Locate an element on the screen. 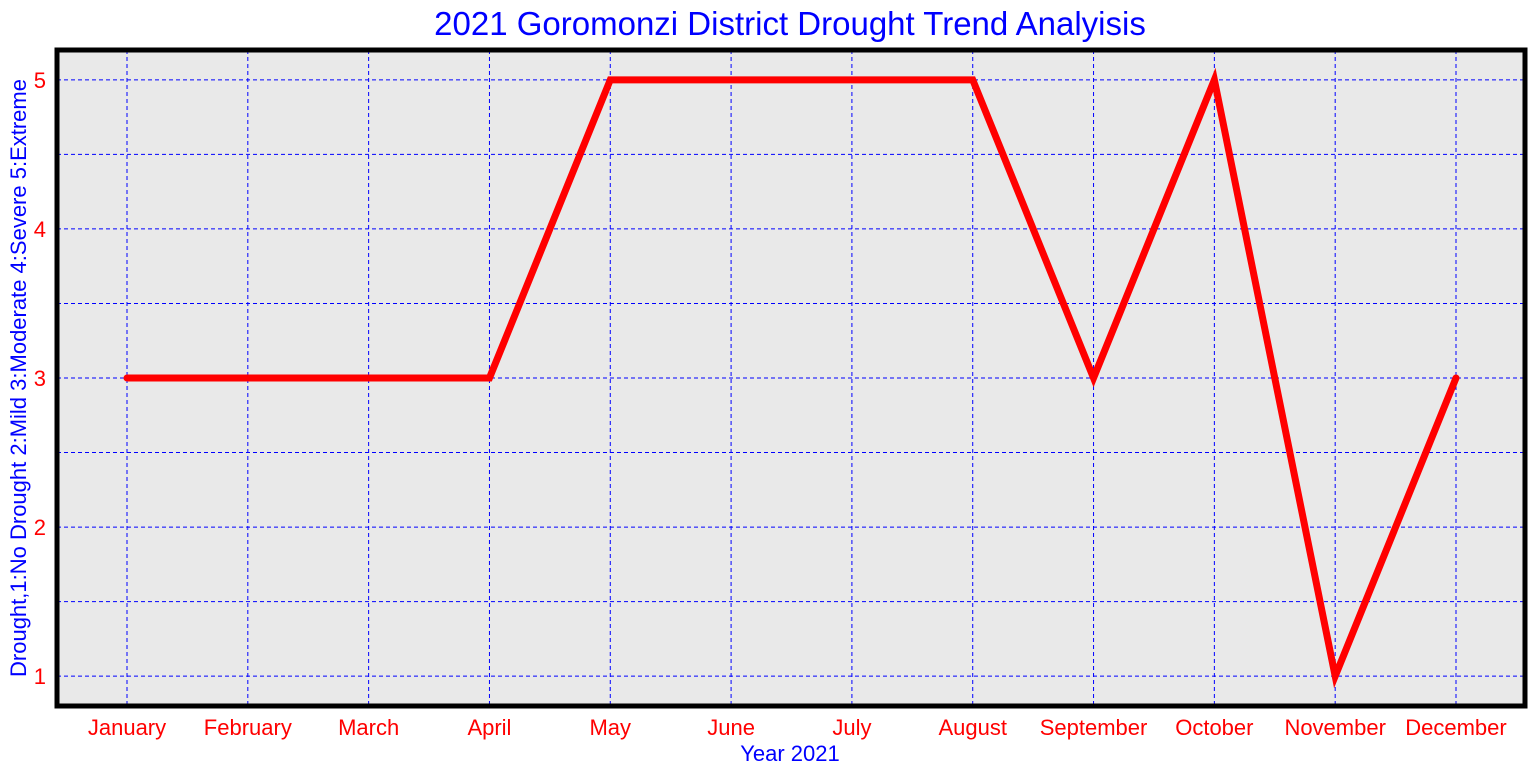  x-tick-label: November is located at coordinates (1334, 727).